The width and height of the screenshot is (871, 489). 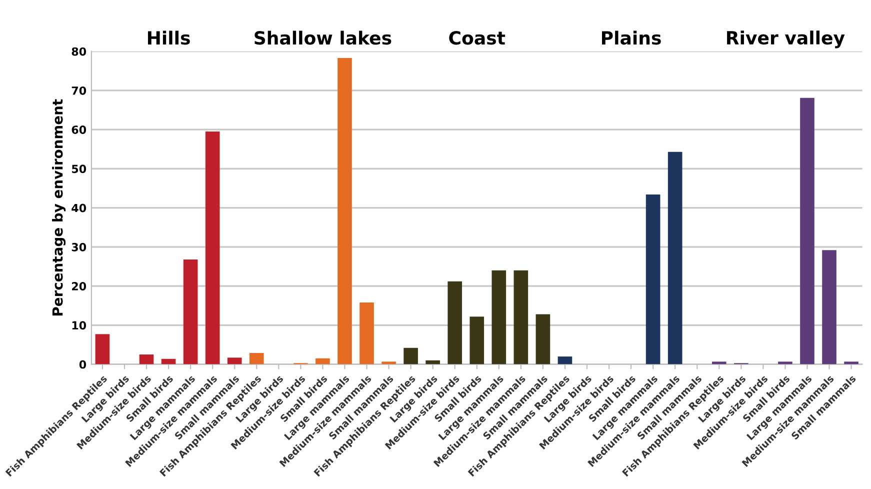 What do you see at coordinates (323, 37) in the screenshot?
I see `text: Shallow lakes` at bounding box center [323, 37].